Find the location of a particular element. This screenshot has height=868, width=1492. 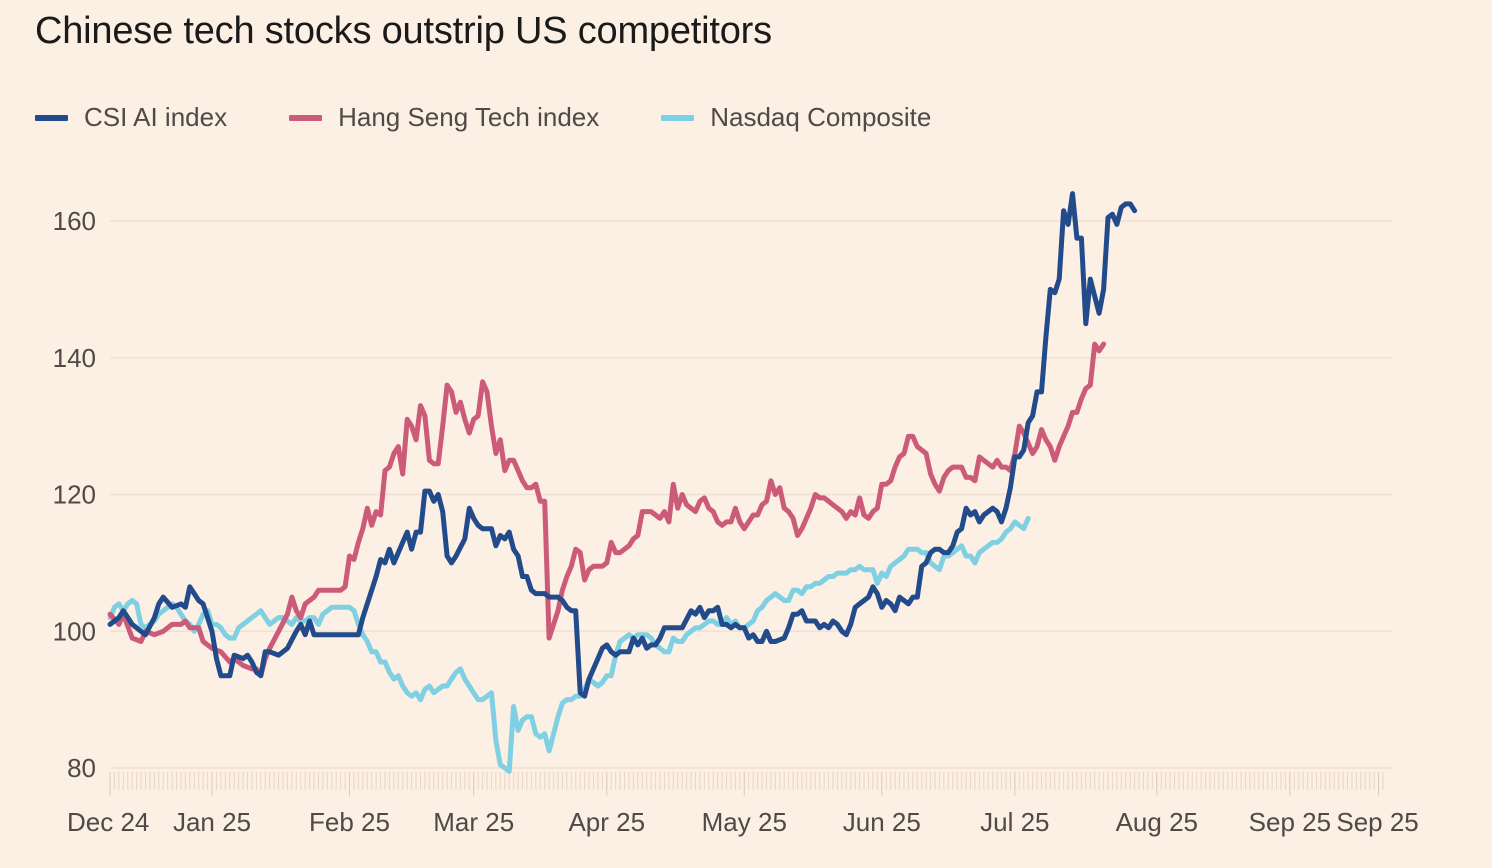

x-tick-label: Aug 25 is located at coordinates (1157, 822).